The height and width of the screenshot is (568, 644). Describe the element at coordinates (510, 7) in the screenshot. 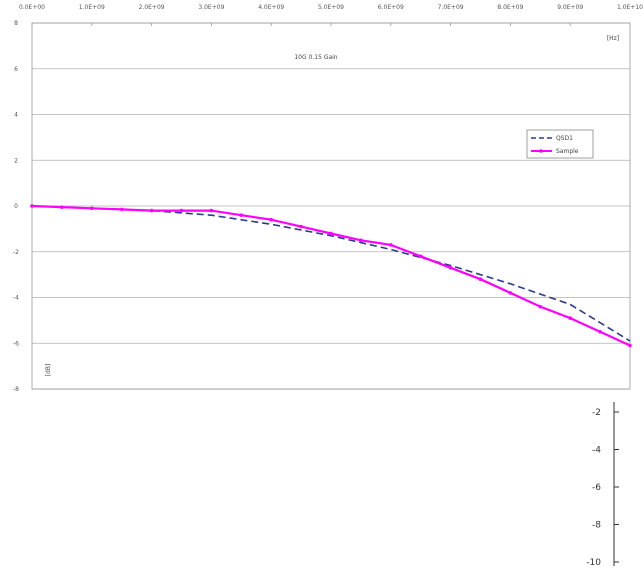

I see `x-tick-label: 8.0E+09` at that location.